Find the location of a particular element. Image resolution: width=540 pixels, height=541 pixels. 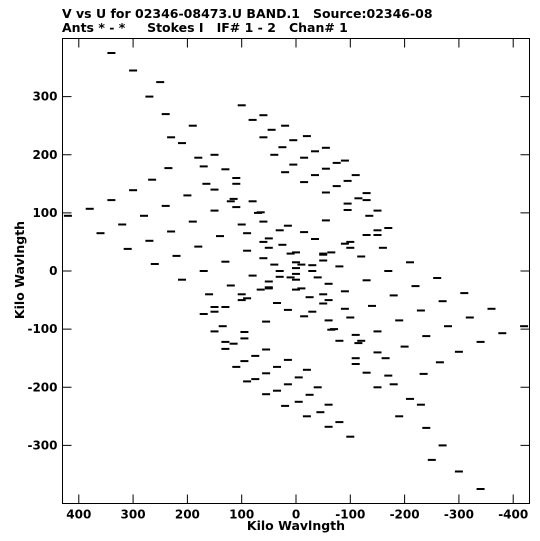

y-tick-label: -200 is located at coordinates (42, 387).